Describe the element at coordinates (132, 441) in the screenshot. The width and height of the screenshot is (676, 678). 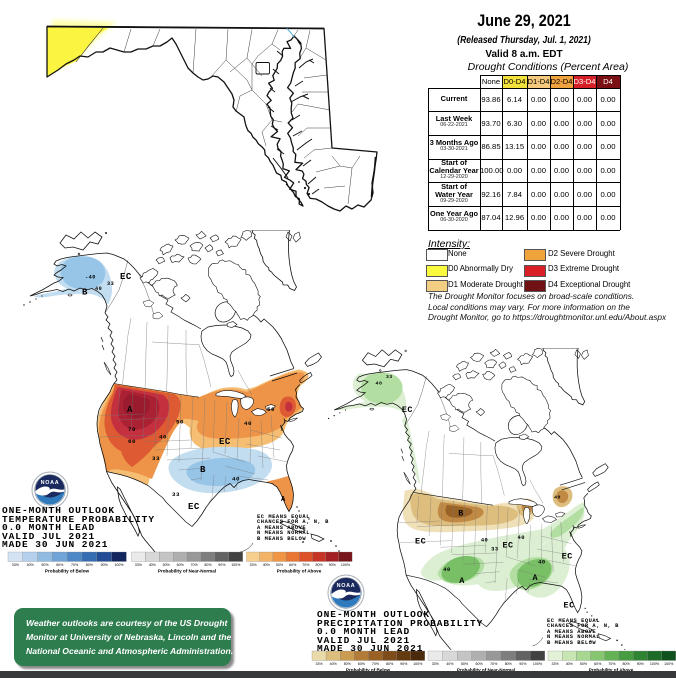
I see `svg-text: 60` at that location.